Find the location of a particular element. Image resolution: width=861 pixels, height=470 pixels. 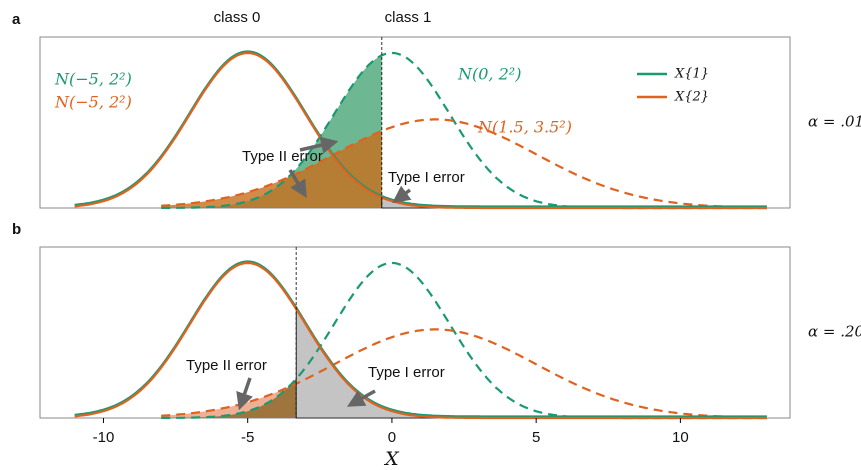

x-tick-label: -5 is located at coordinates (247, 437).